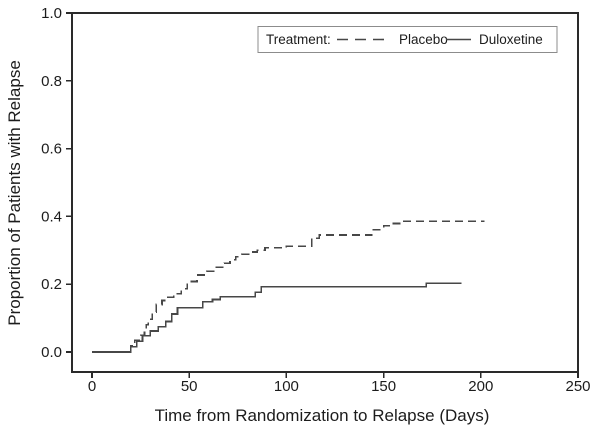 The image size is (602, 436). I want to click on y-axis-label: Proportion of Patients with Relapse, so click(14, 193).